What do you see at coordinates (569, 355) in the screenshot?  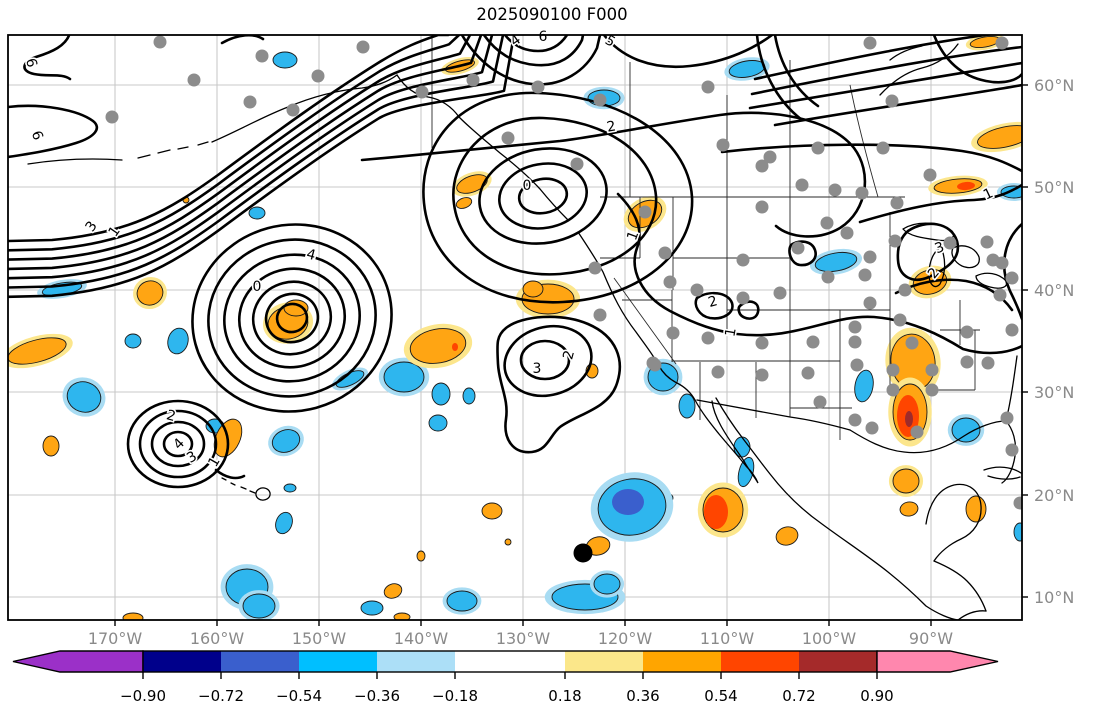 I see `contour-label: 2` at bounding box center [569, 355].